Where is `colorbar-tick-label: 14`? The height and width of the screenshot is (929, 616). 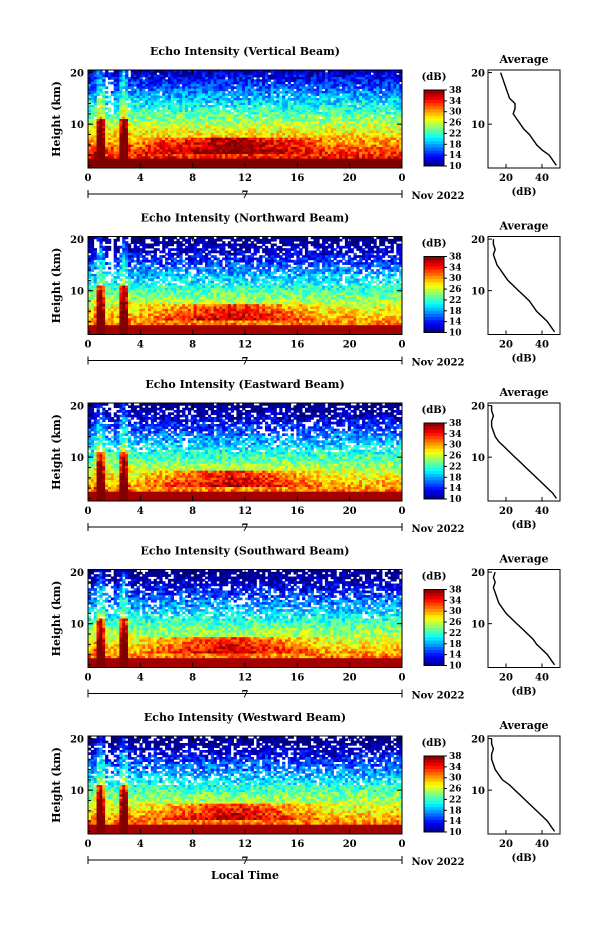 colorbar-tick-label: 14 is located at coordinates (455, 156).